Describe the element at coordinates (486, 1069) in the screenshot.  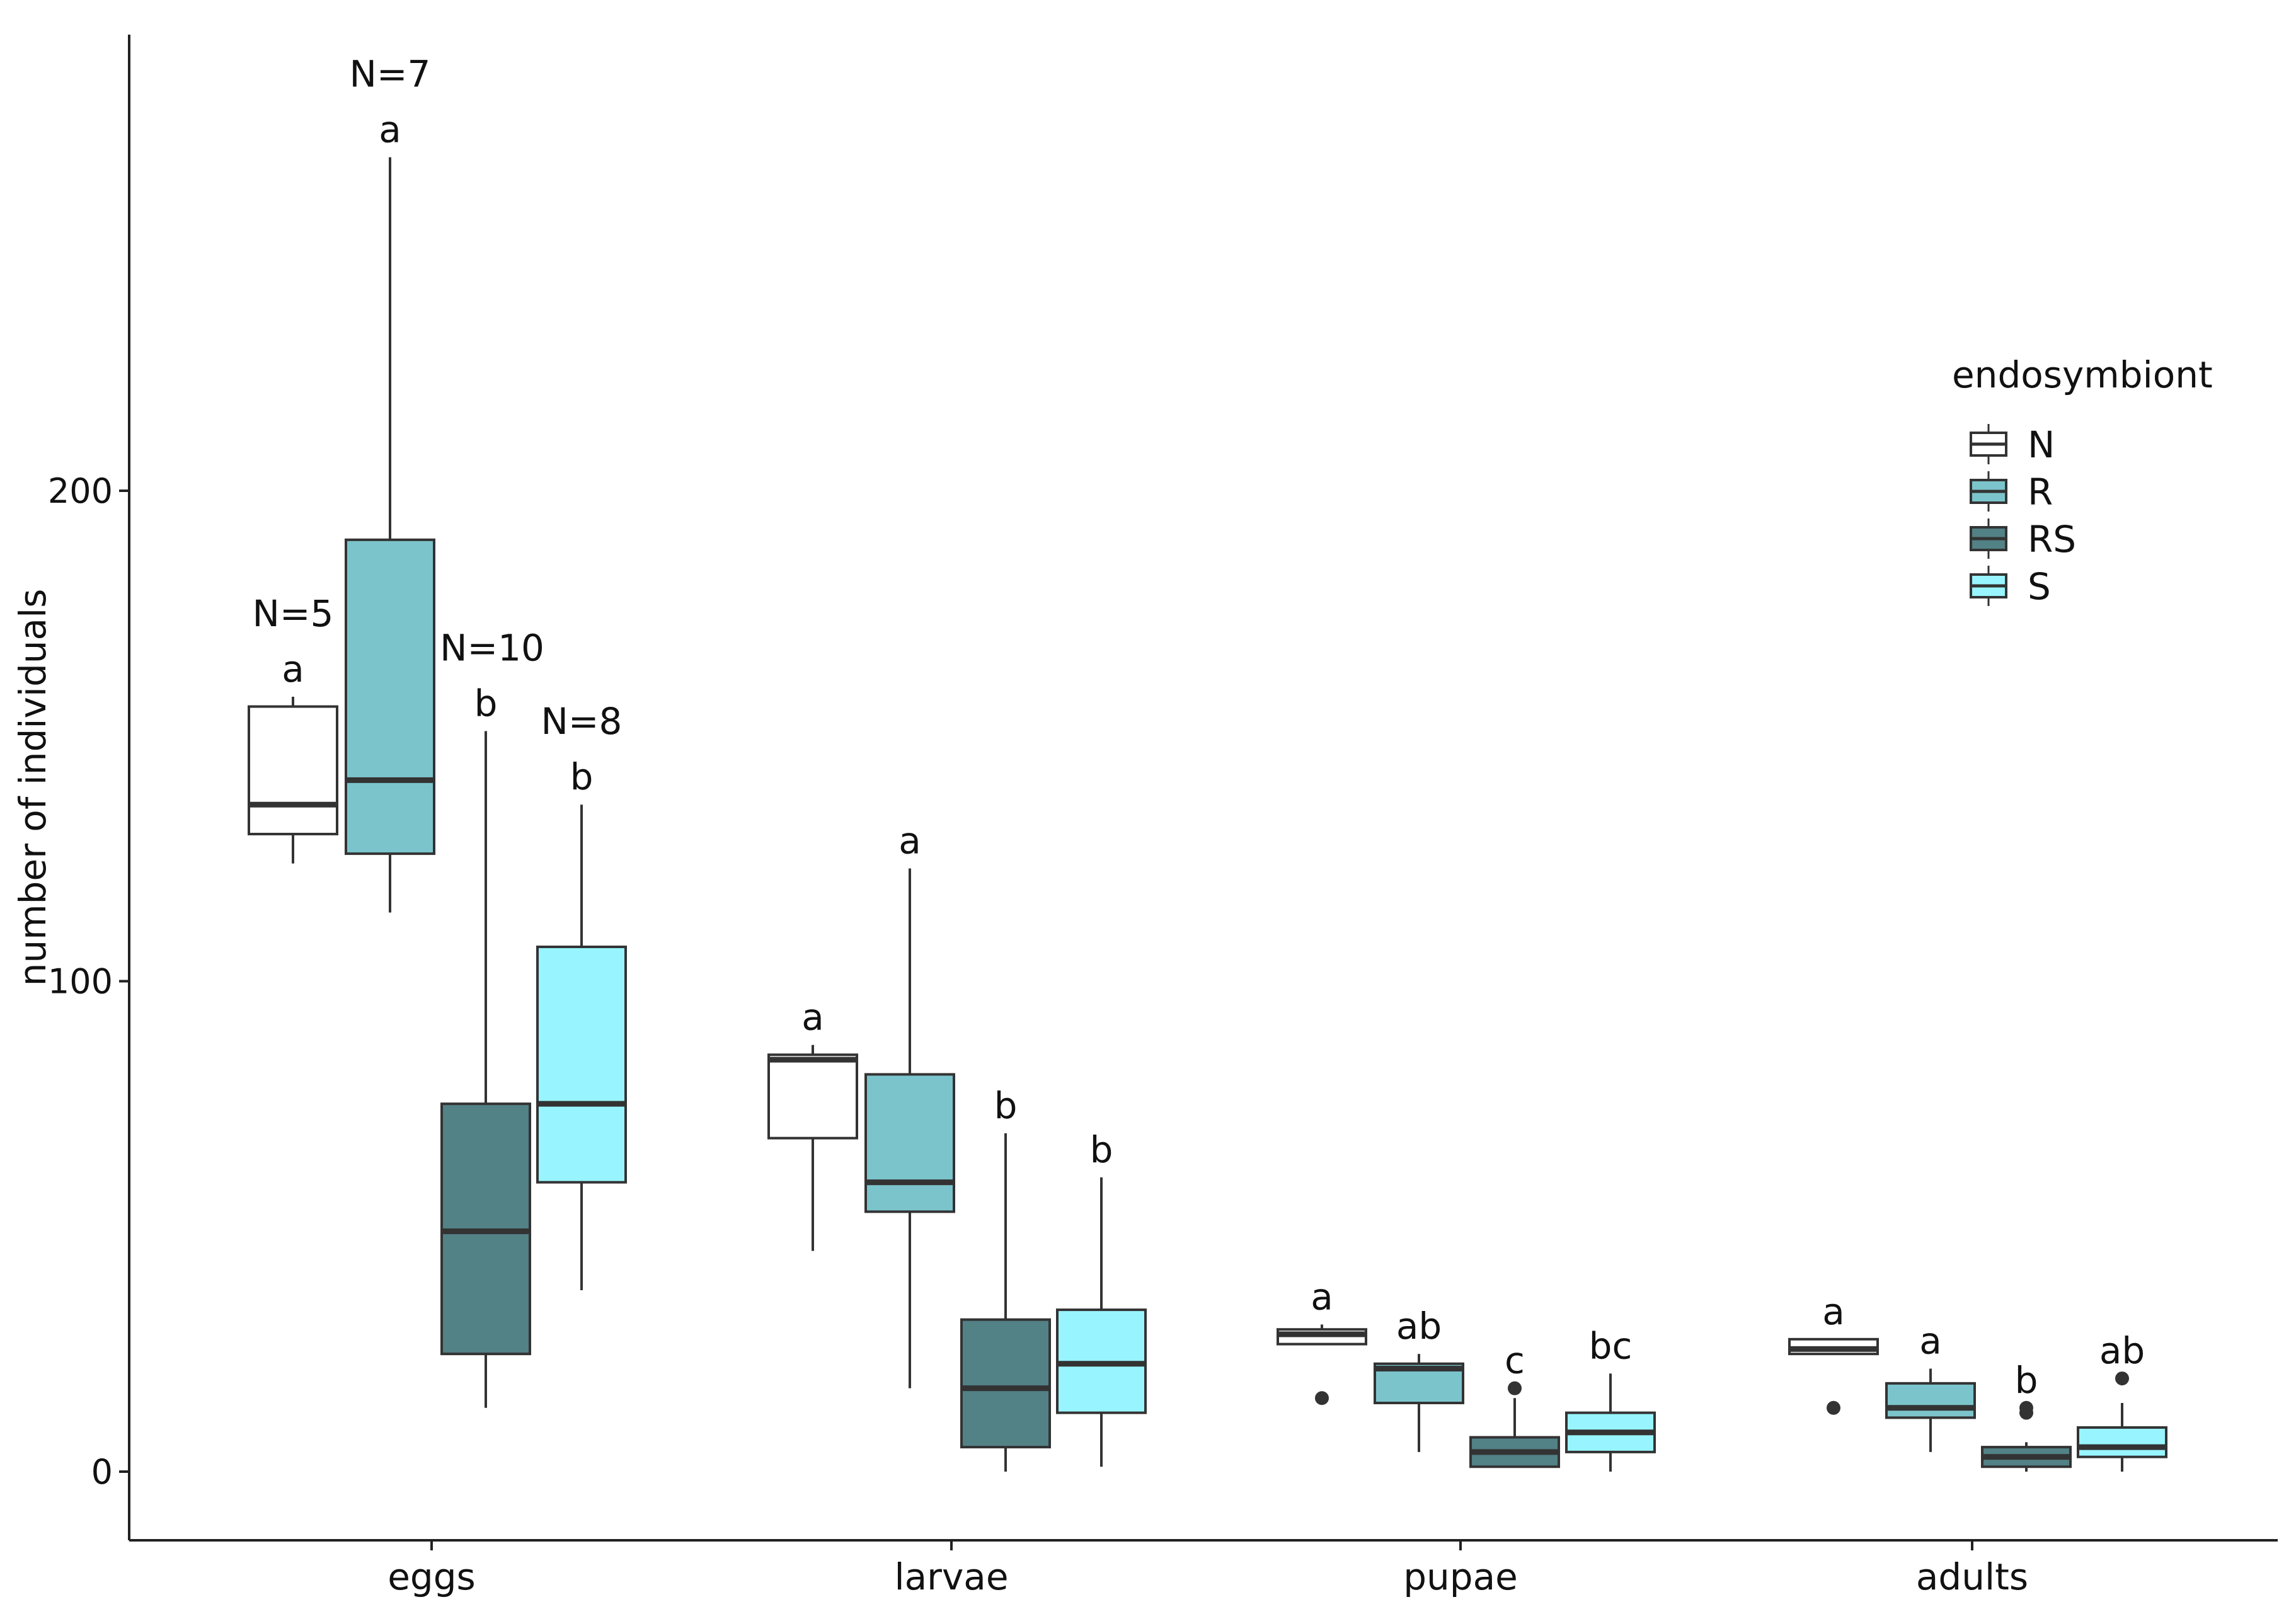
I see `box-RS-eggs` at that location.